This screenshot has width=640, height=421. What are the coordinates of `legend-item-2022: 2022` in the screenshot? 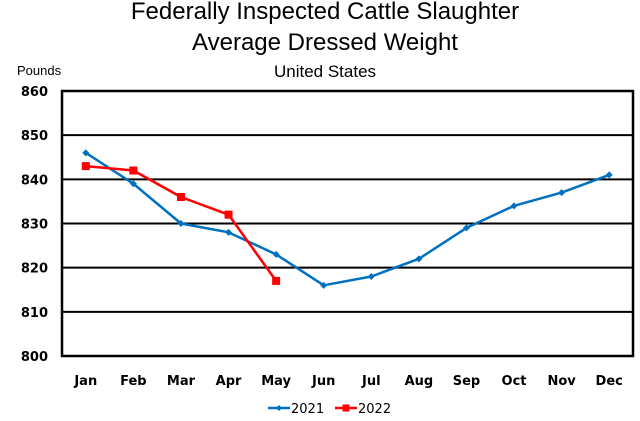 It's located at (363, 409).